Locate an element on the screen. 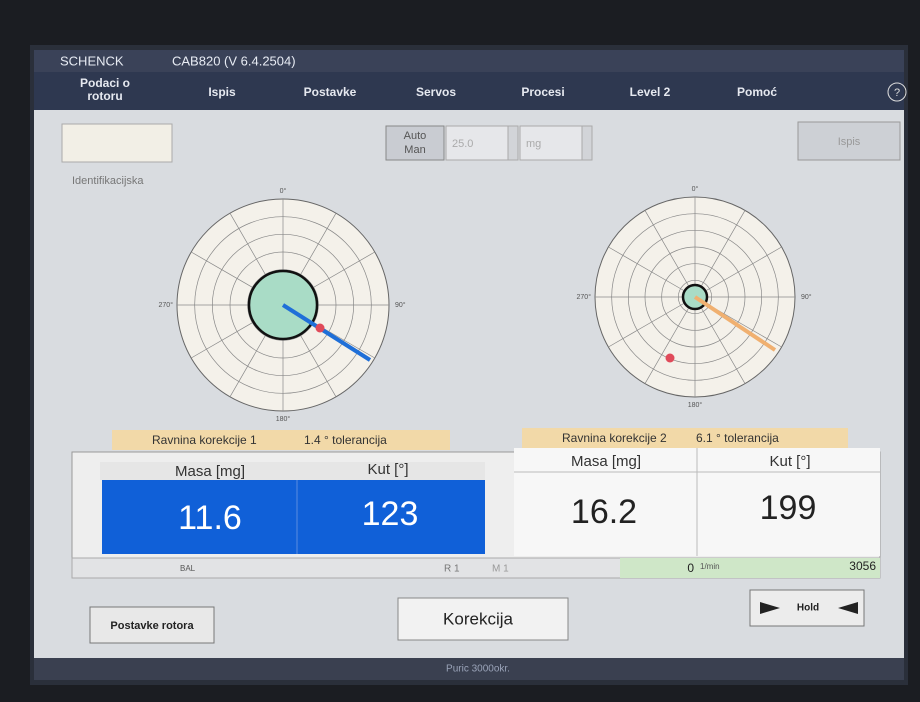 Image resolution: width=920 pixels, height=702 pixels. id-input is located at coordinates (117, 143).